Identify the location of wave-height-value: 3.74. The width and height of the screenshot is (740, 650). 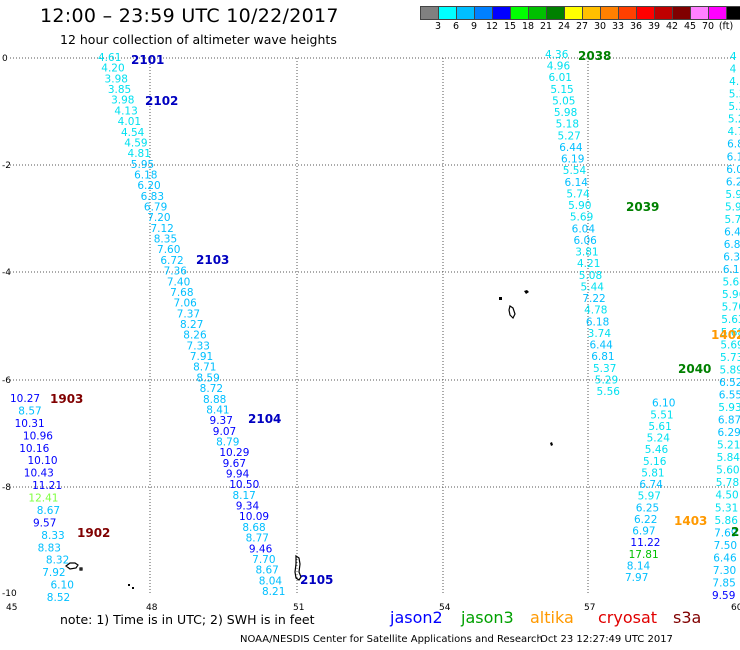
(600, 334).